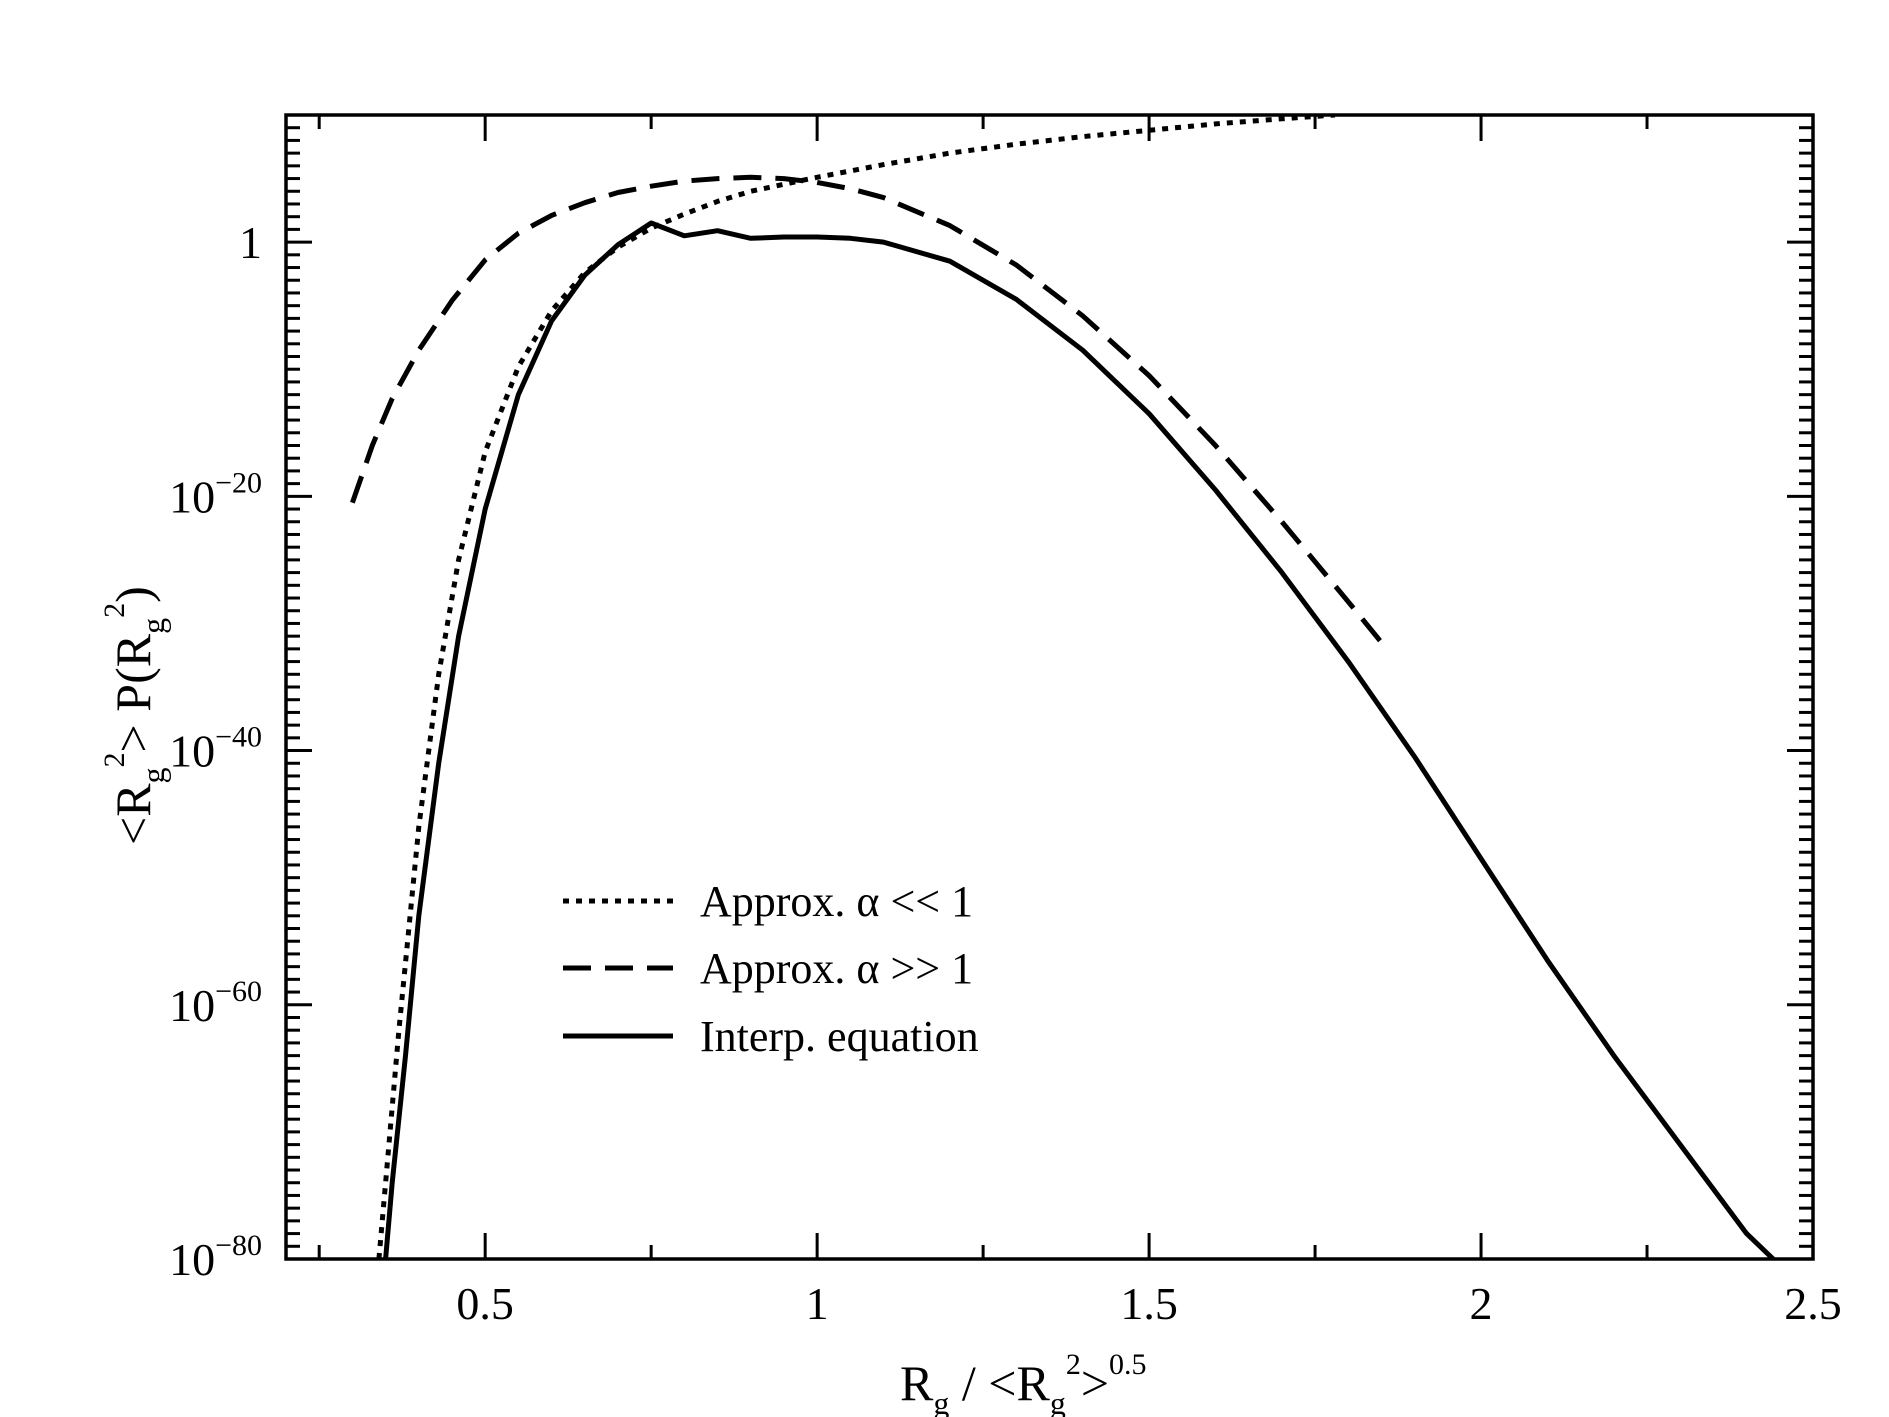 Image resolution: width=1889 pixels, height=1417 pixels. What do you see at coordinates (1023, 1382) in the screenshot?
I see `x-axis-title: Rg / <Rg2>0.5` at bounding box center [1023, 1382].